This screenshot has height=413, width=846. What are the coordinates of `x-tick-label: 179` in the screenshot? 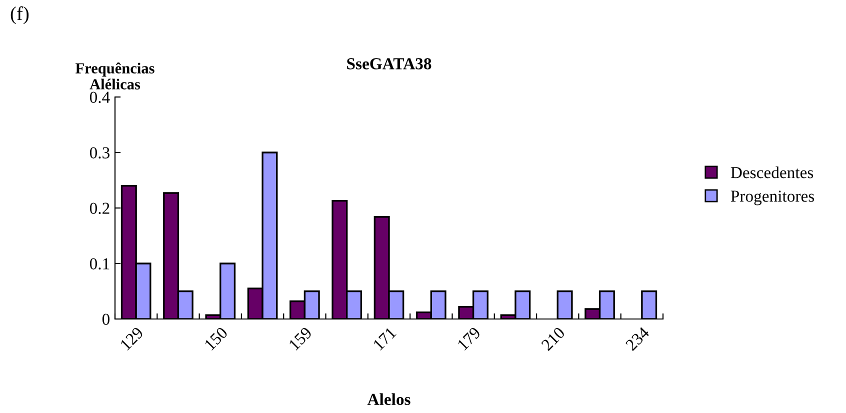 It's located at (469, 338).